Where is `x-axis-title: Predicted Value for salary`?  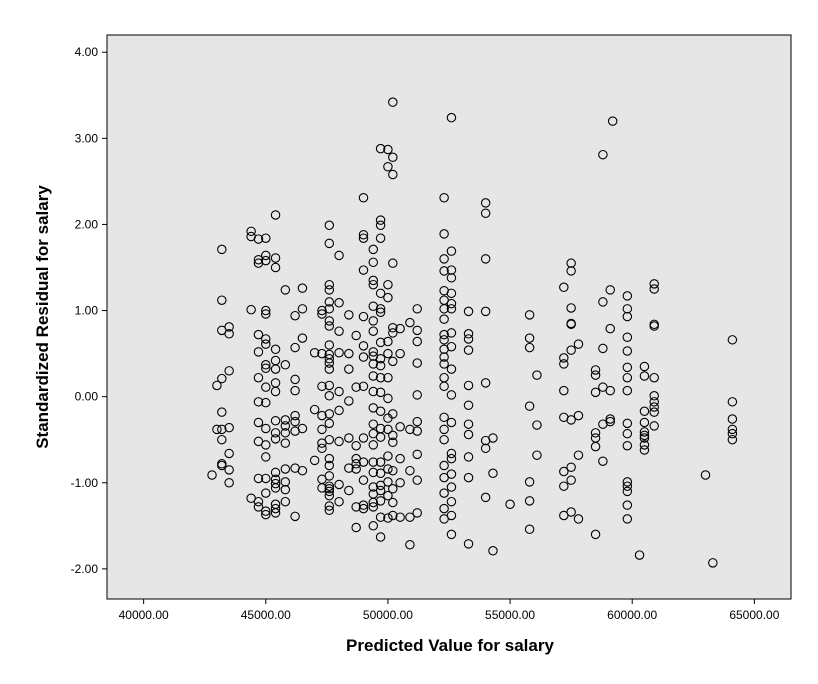
x-axis-title: Predicted Value for salary is located at coordinates (450, 645).